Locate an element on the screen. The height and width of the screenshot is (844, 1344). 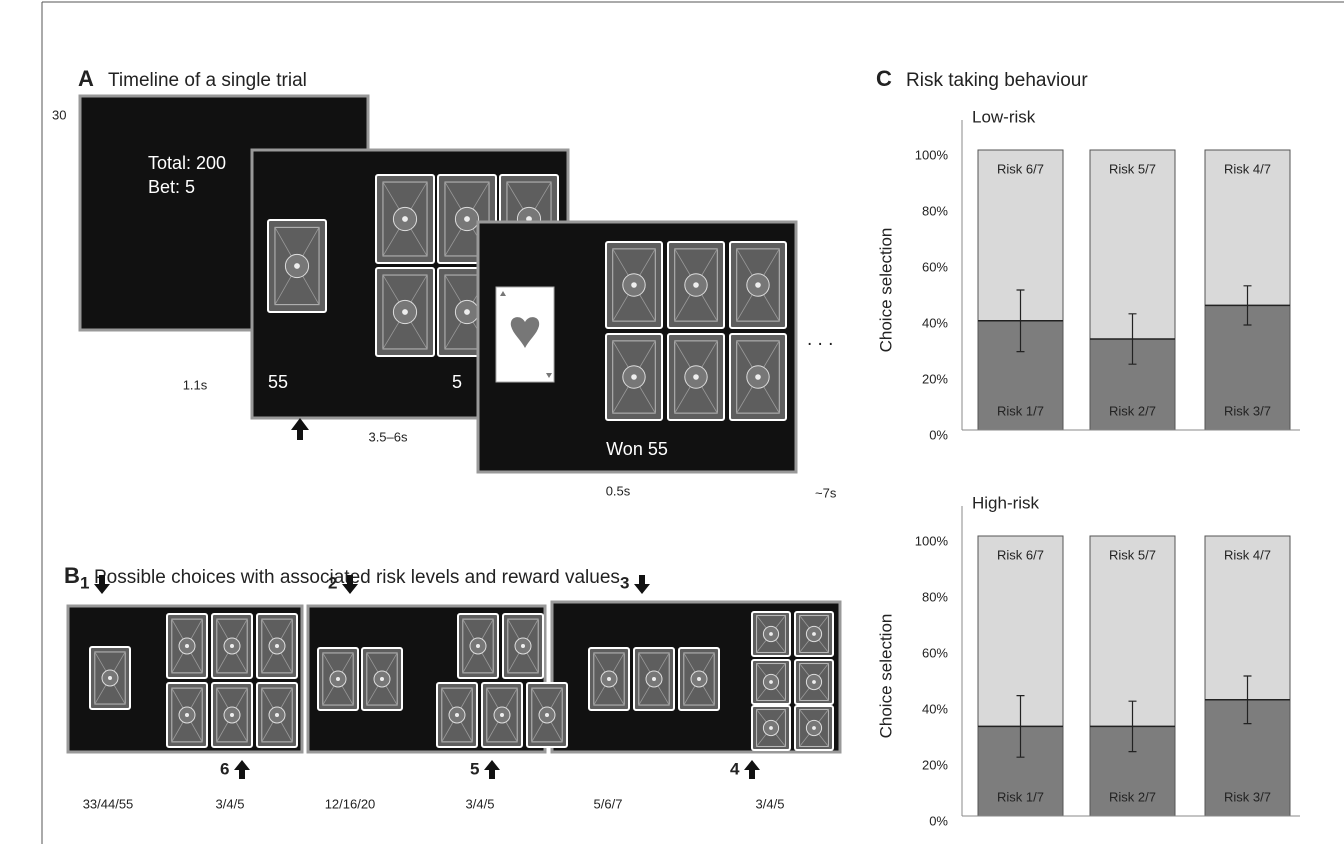
bar-segment is located at coordinates (1132, 631).